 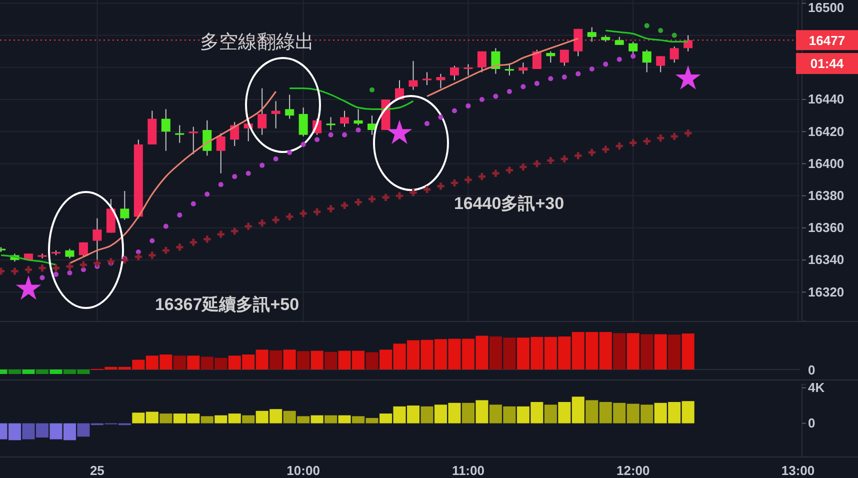 I want to click on annotation: 多空線翻綠出, so click(x=257, y=42).